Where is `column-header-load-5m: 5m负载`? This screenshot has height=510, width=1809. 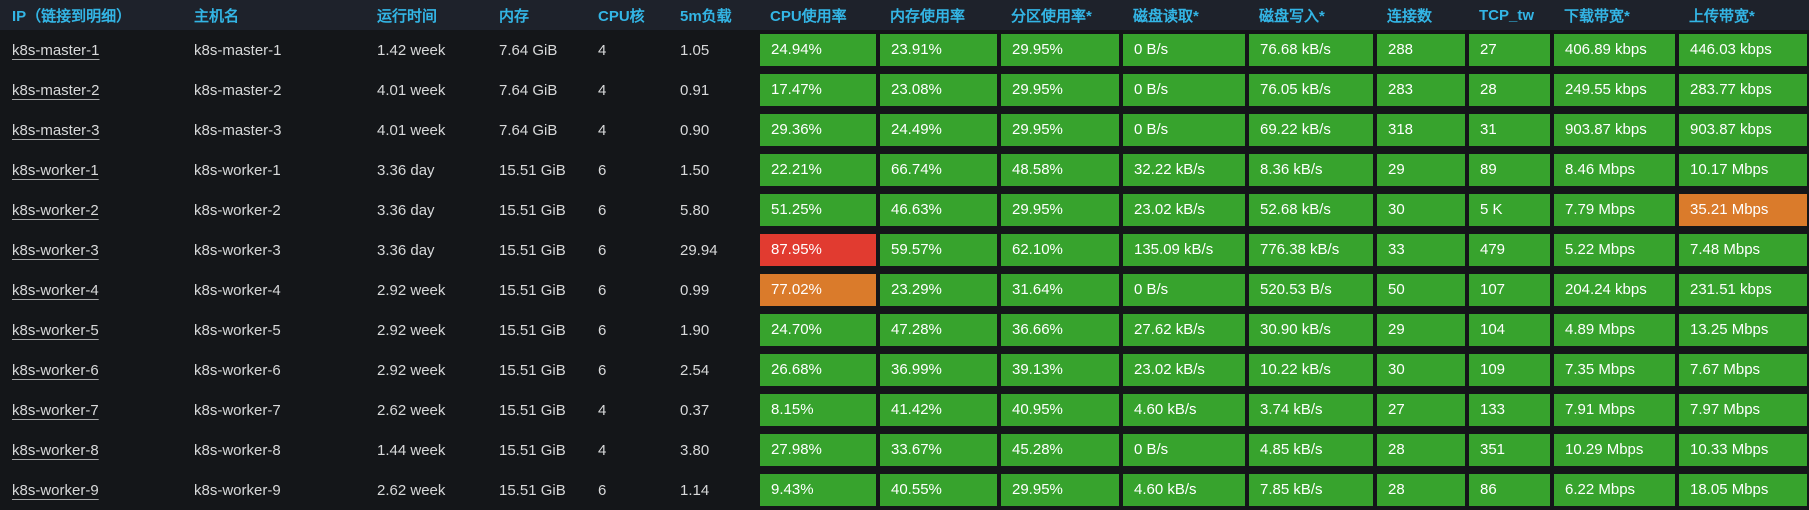
column-header-load-5m: 5m负载 is located at coordinates (713, 15).